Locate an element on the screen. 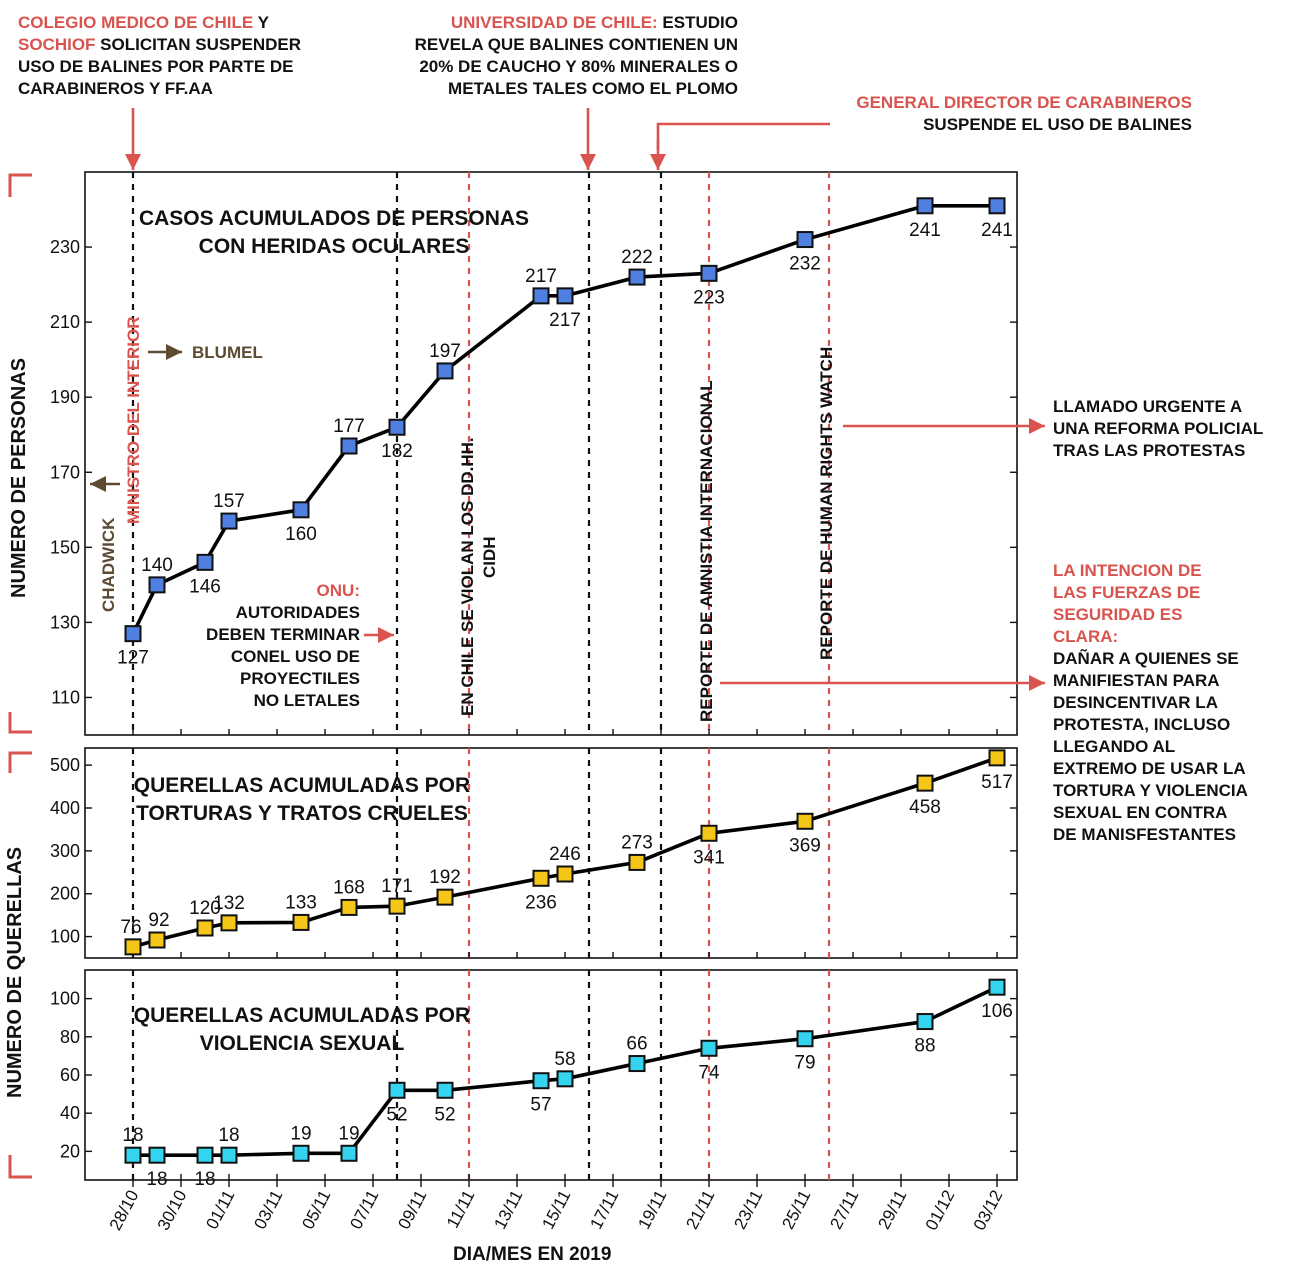  x-tick-label: 07/11 is located at coordinates (364, 1209).